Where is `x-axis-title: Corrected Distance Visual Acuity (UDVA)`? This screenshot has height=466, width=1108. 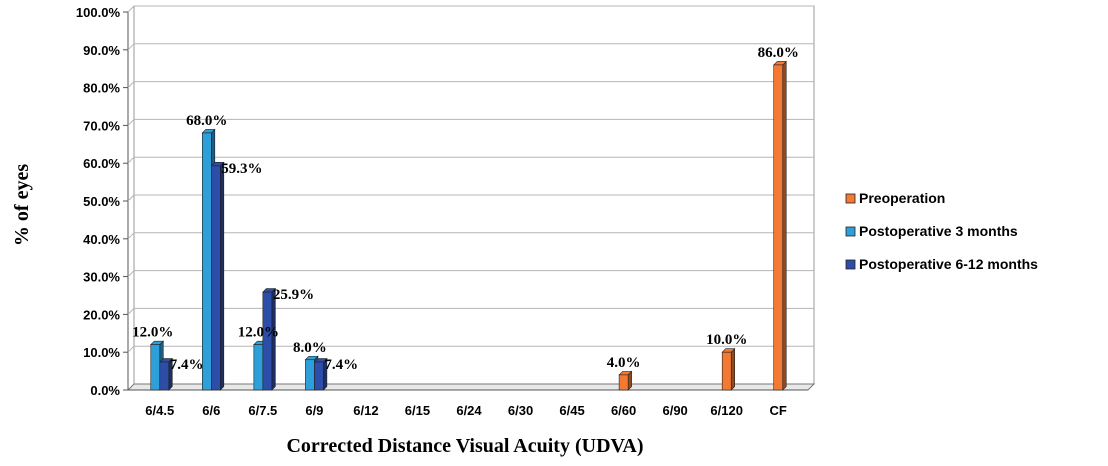 x-axis-title: Corrected Distance Visual Acuity (UDVA) is located at coordinates (464, 446).